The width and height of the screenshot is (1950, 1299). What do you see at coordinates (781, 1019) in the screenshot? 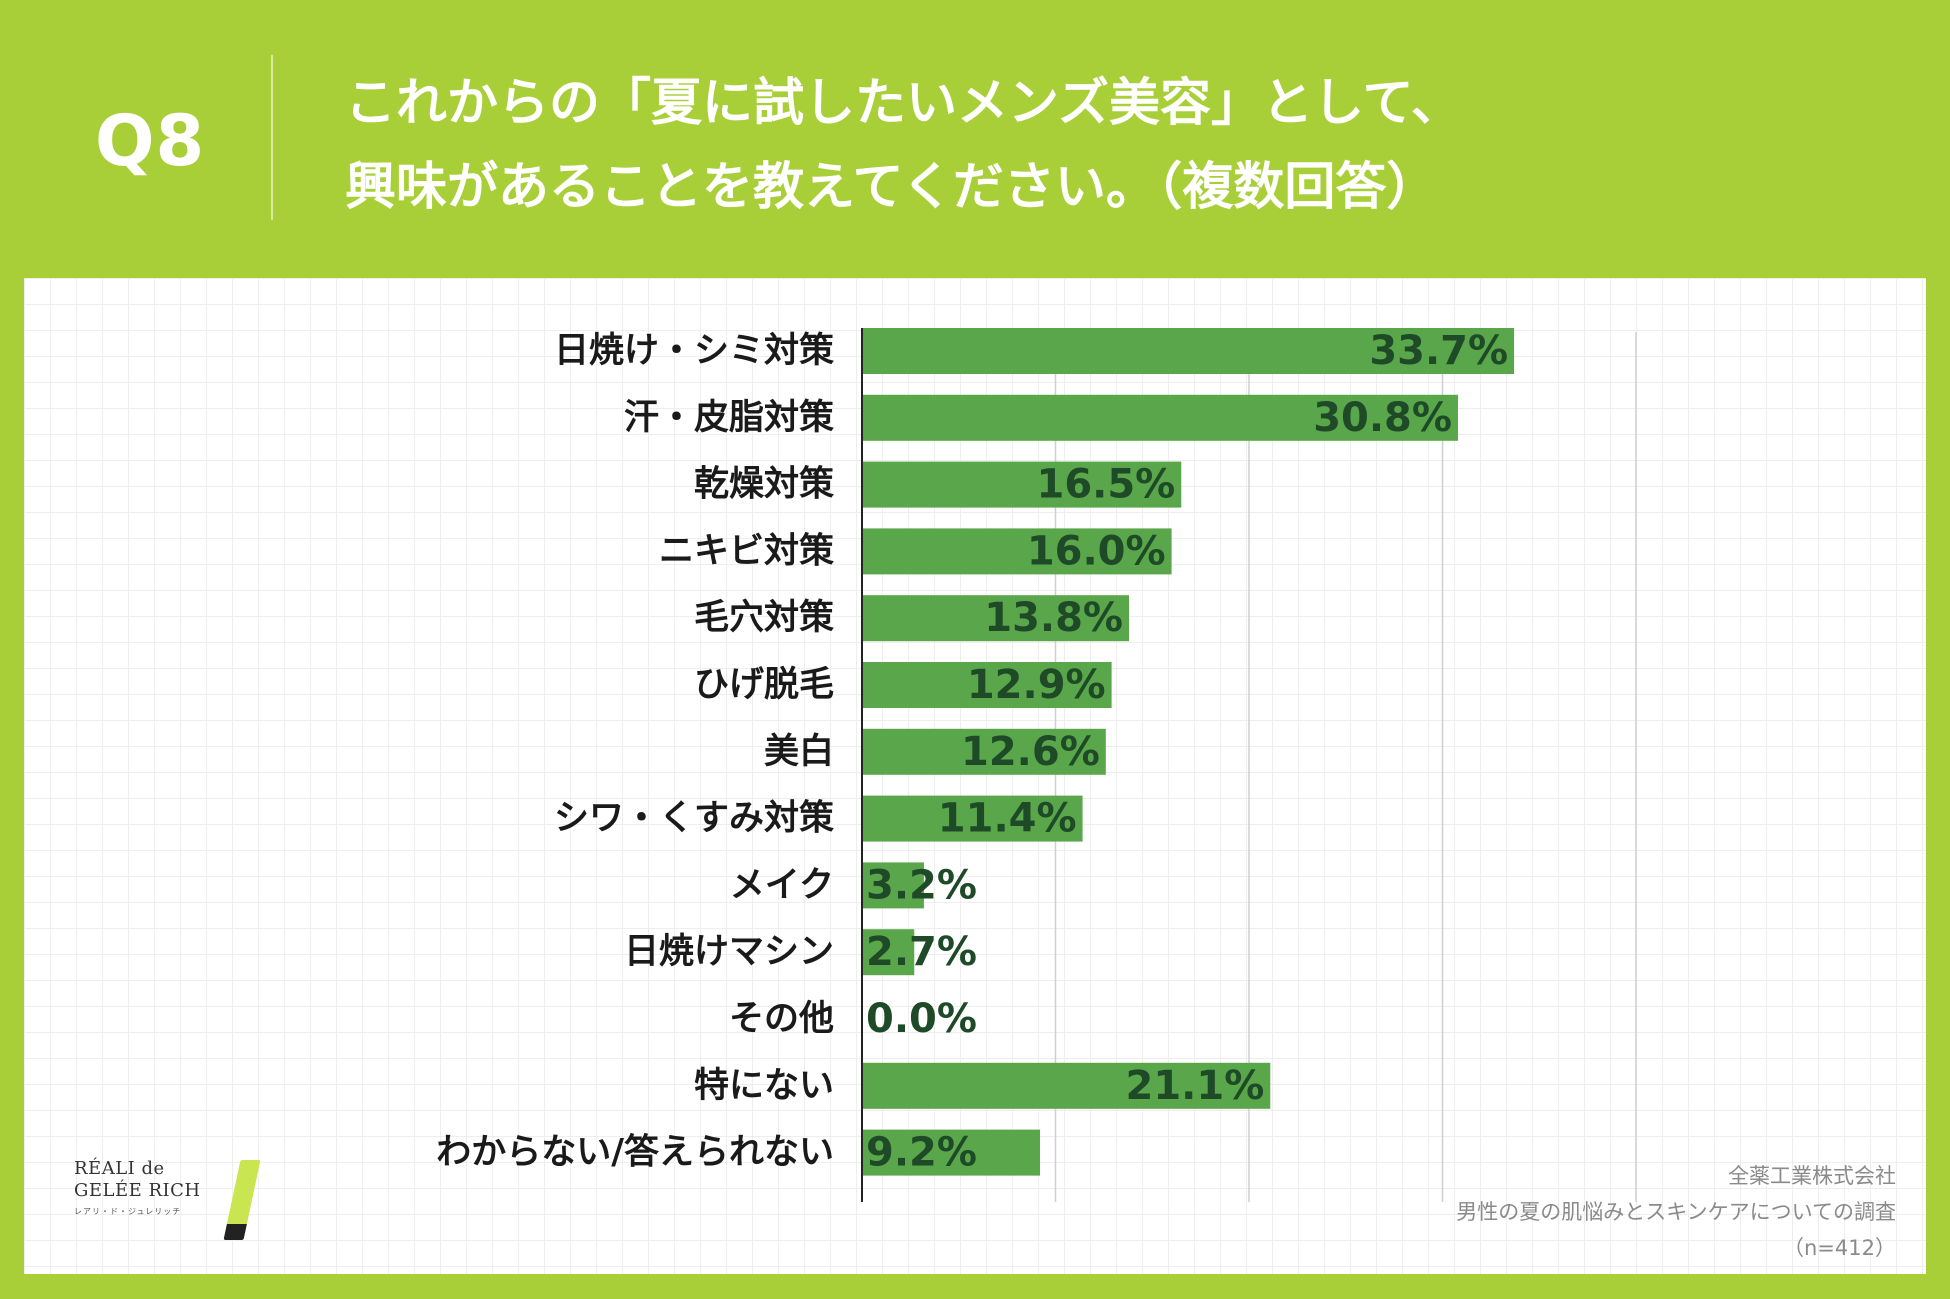
I see `category-label: その他` at bounding box center [781, 1019].